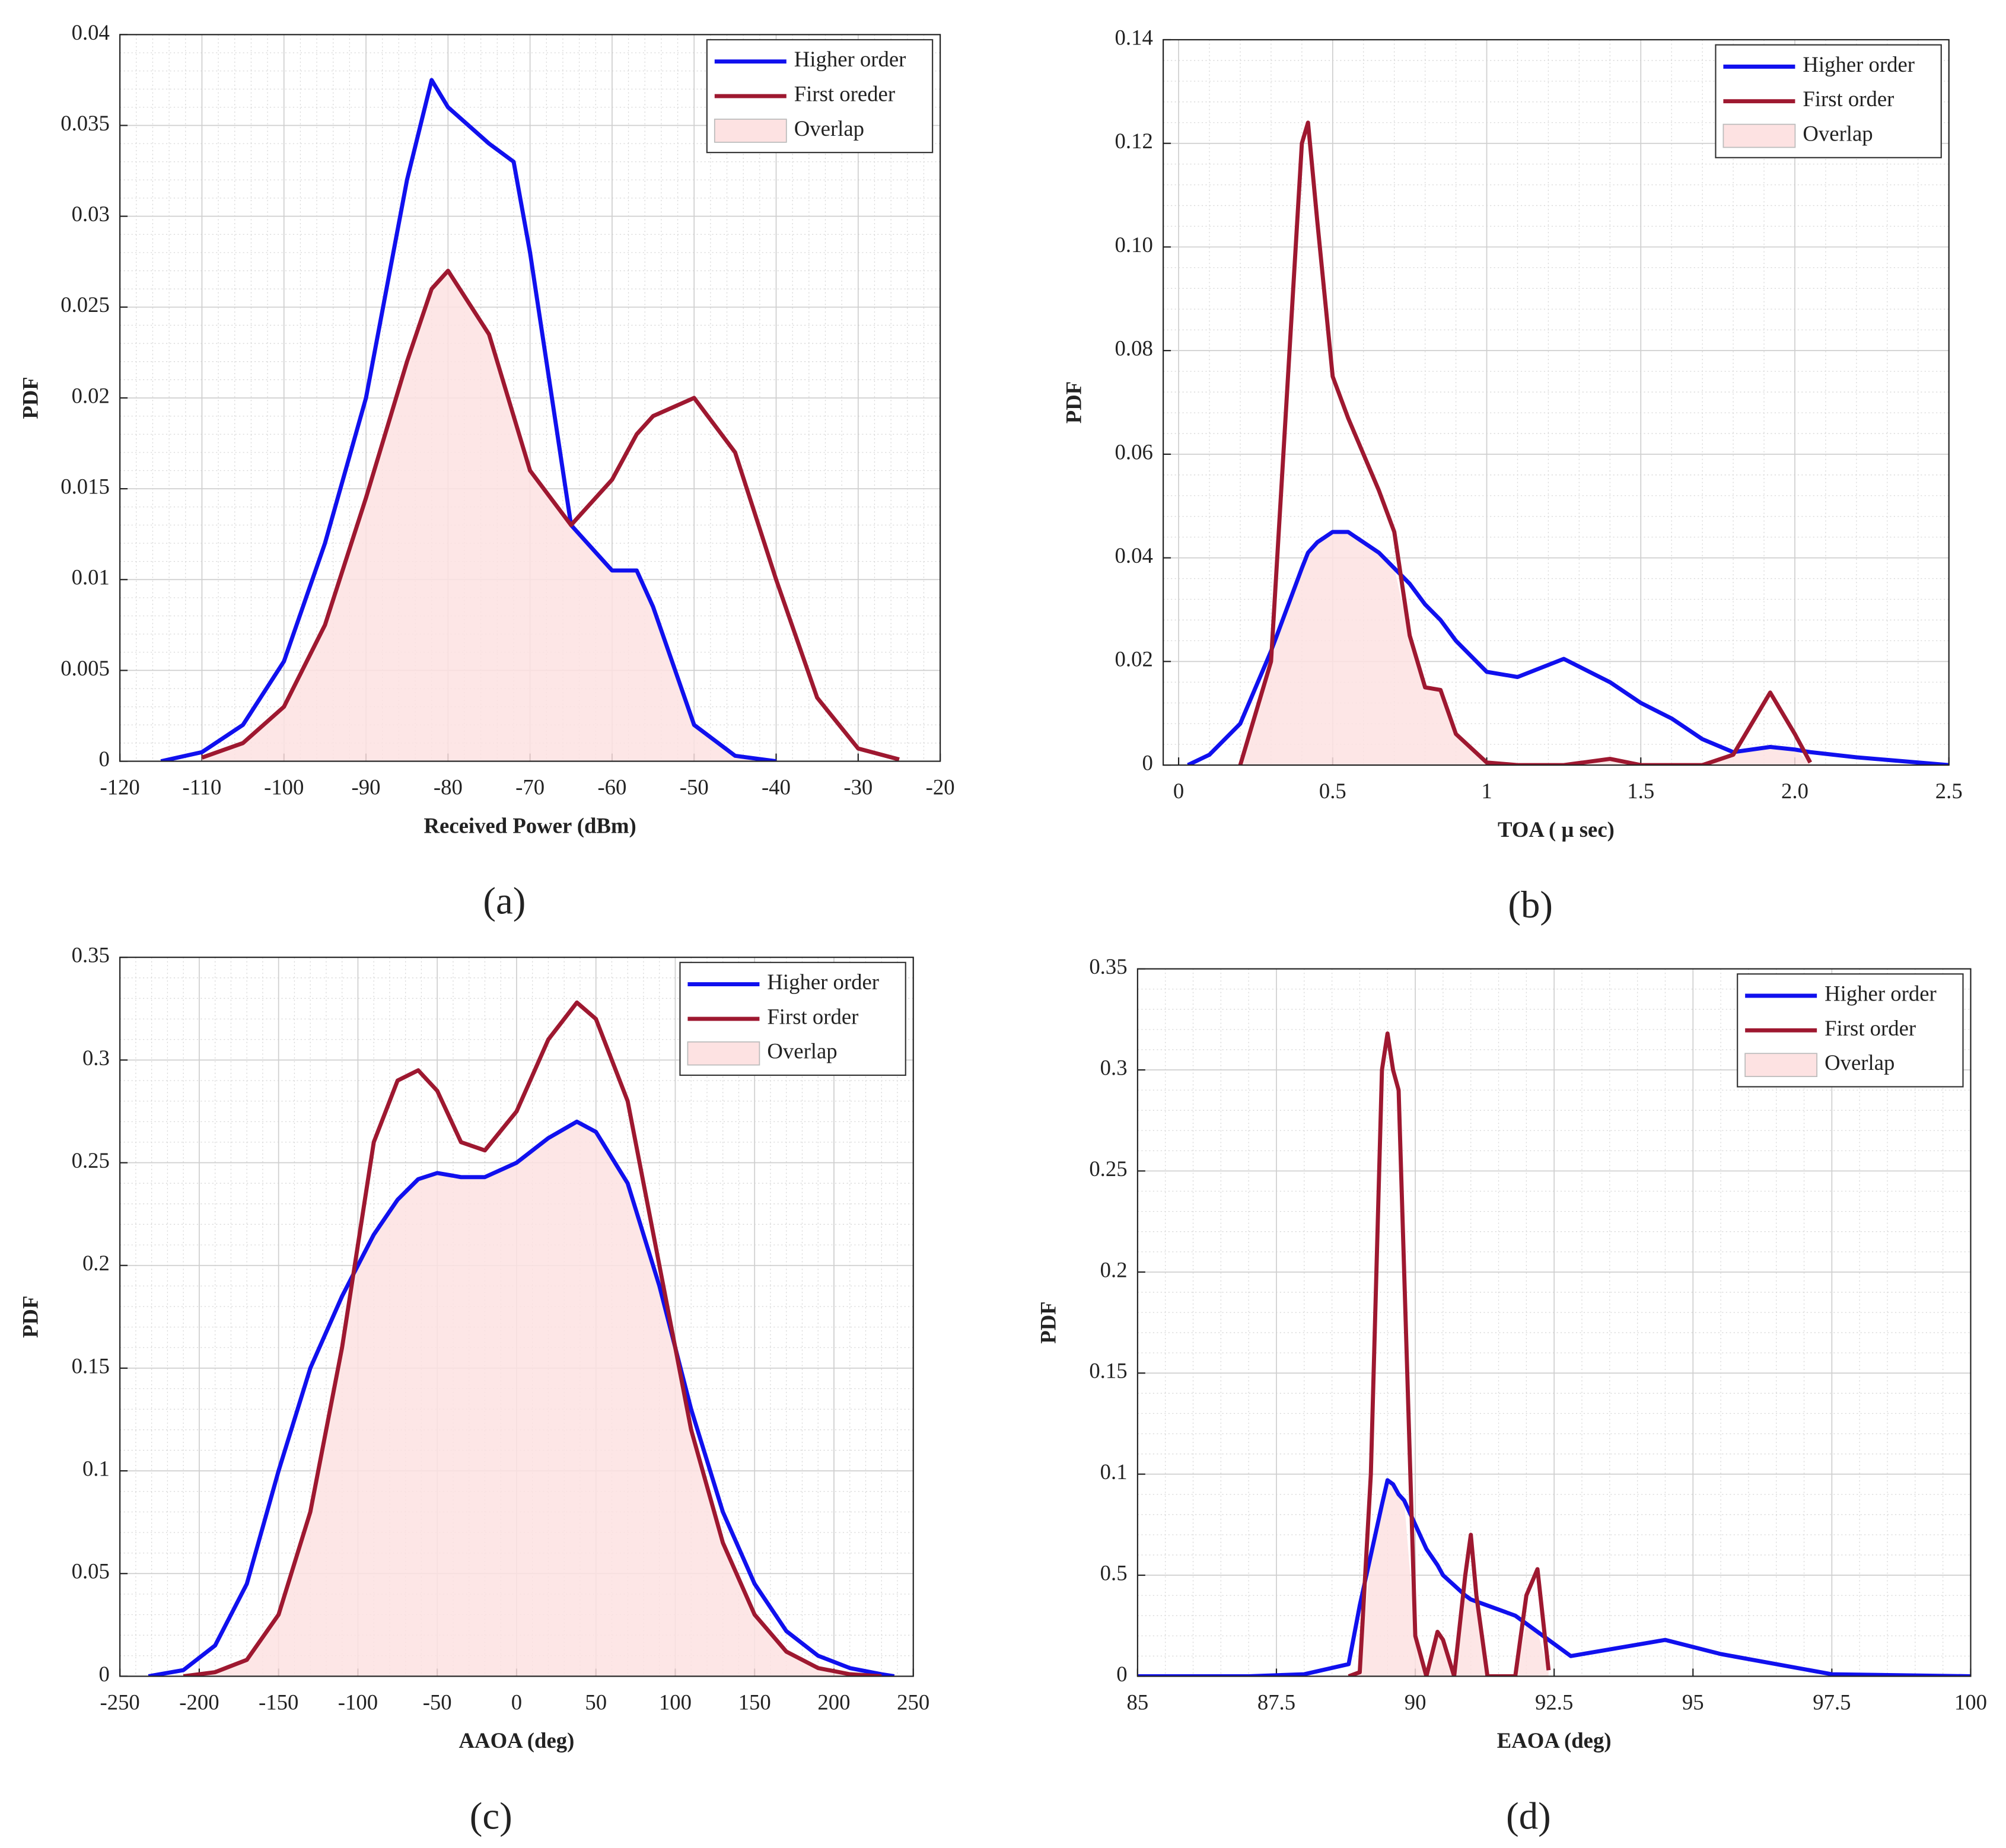 The width and height of the screenshot is (2006, 1848). What do you see at coordinates (1794, 791) in the screenshot?
I see `x-tick-label: 2.0` at bounding box center [1794, 791].